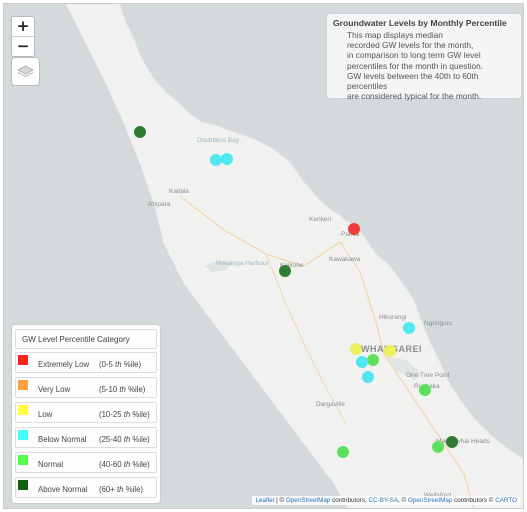 This screenshot has height=512, width=527. I want to click on legend-item: Extremely Low (0-5 th %ile), so click(86, 362).